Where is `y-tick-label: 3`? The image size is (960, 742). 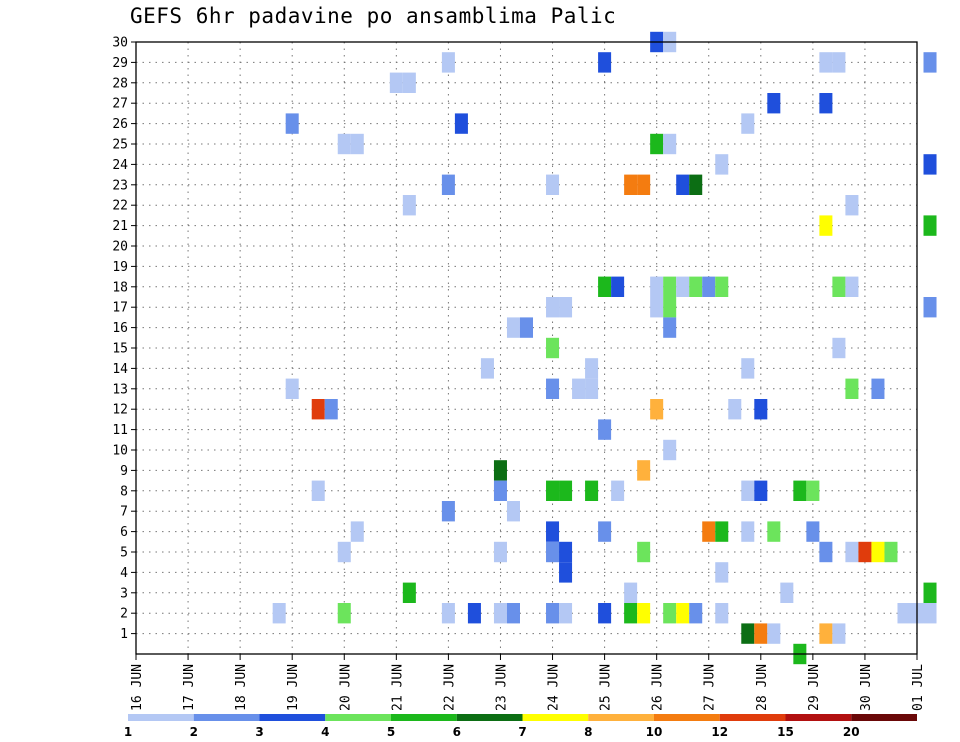 y-tick-label: 3 is located at coordinates (124, 593).